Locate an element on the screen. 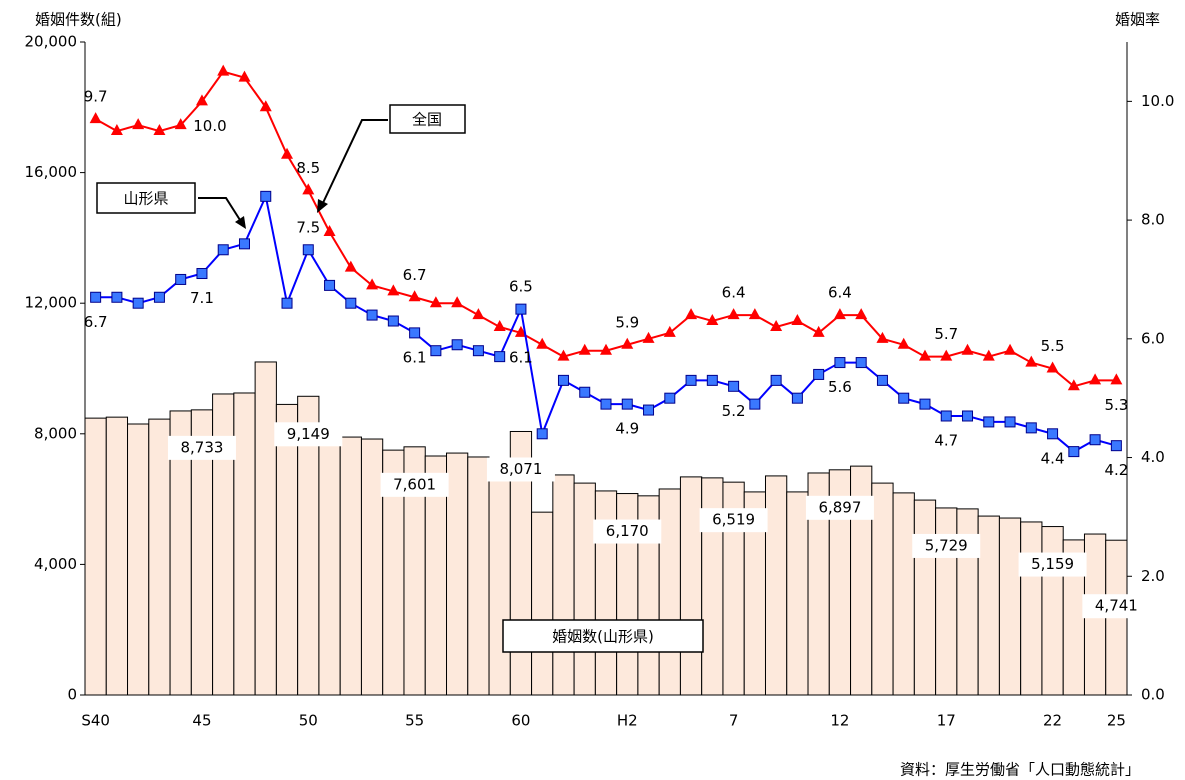 This screenshot has width=1185, height=780. data-label: 6.7 is located at coordinates (96, 322).